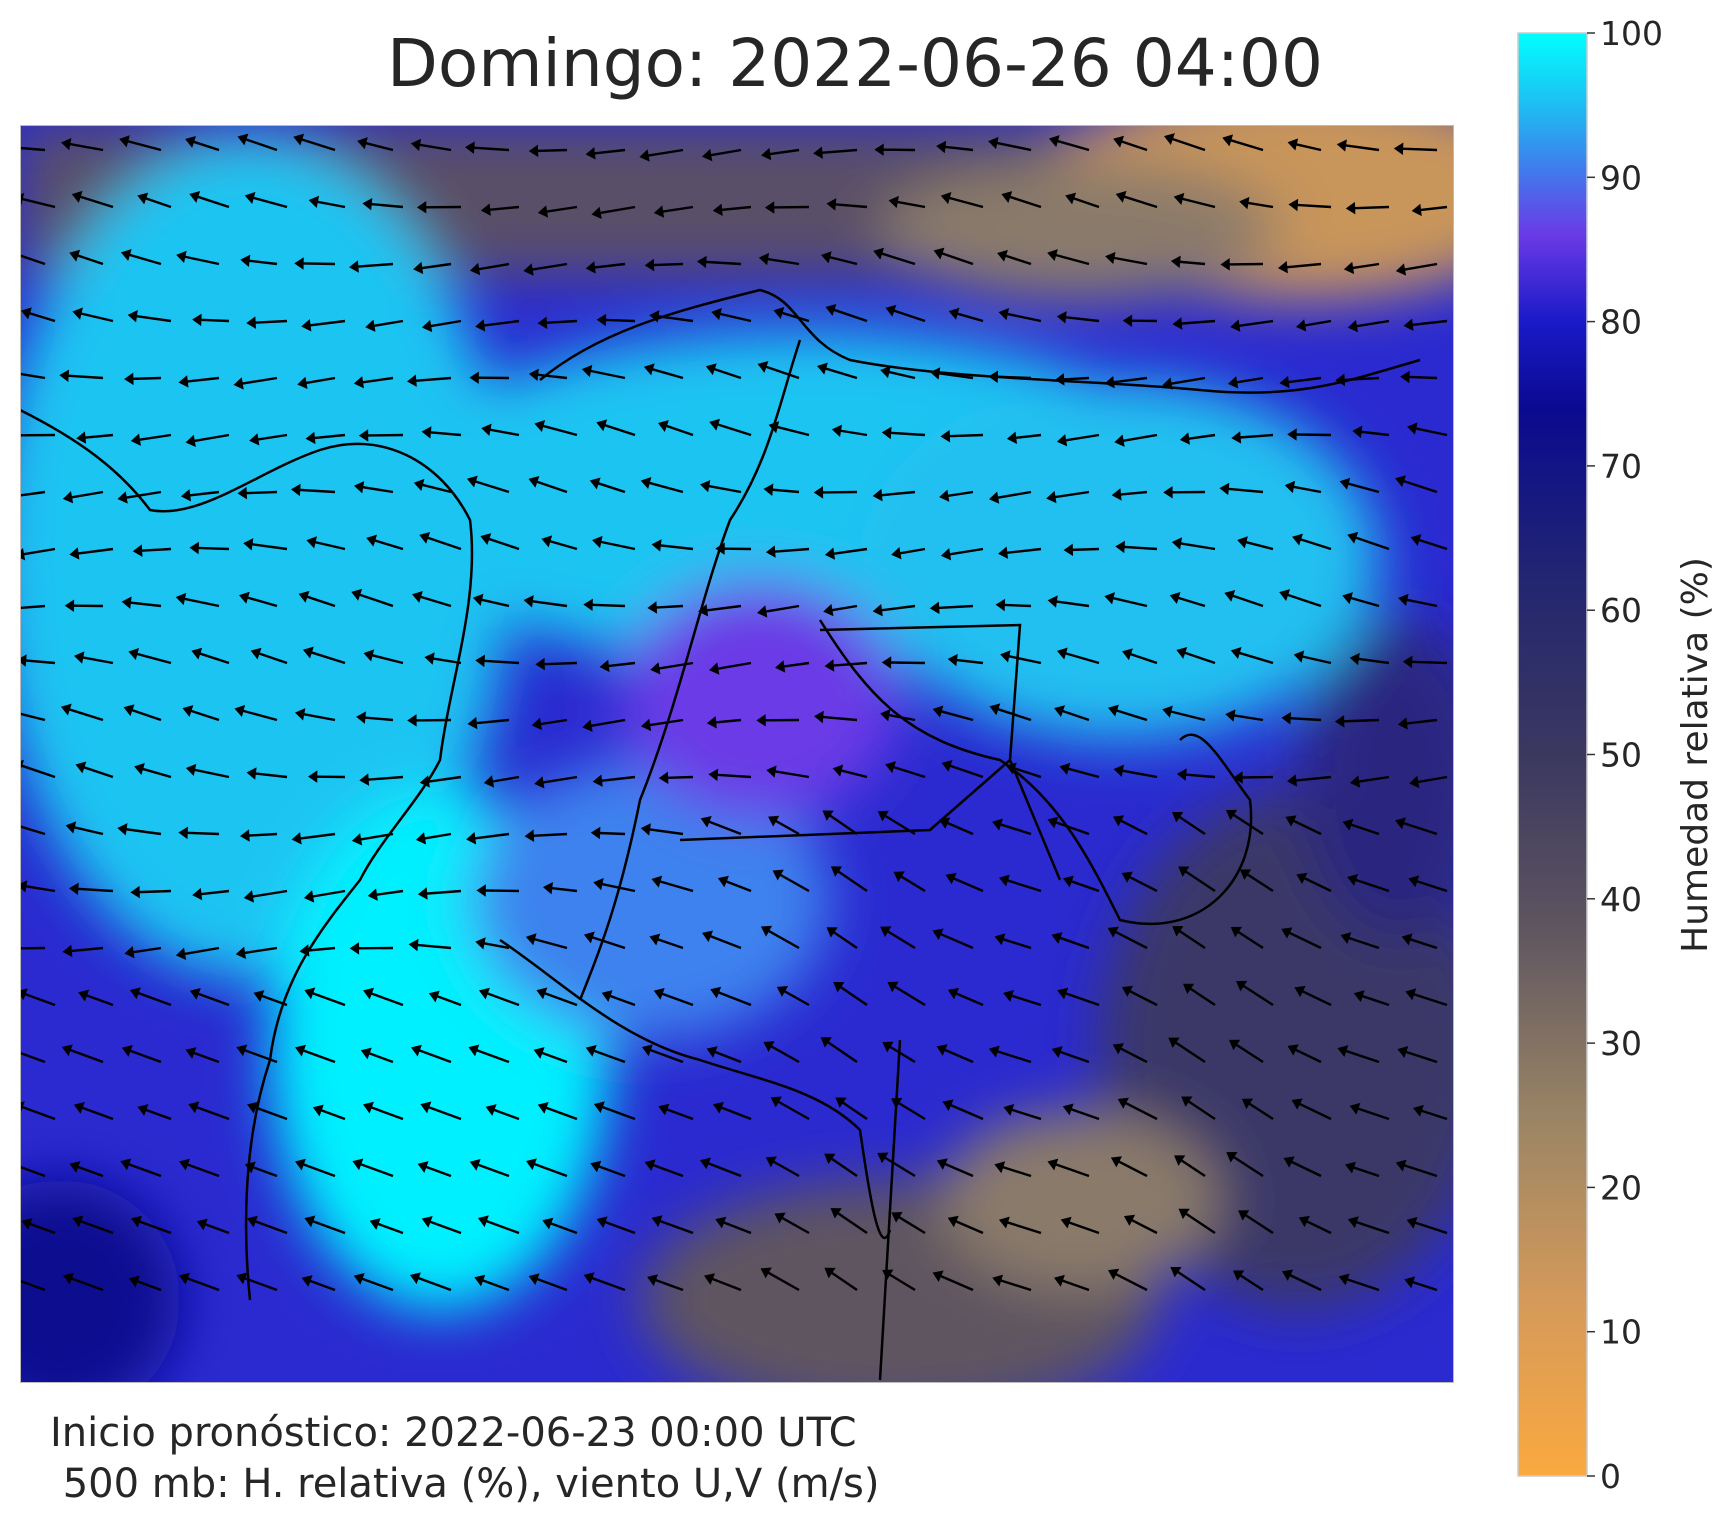 The height and width of the screenshot is (1514, 1717). What do you see at coordinates (1621, 899) in the screenshot?
I see `colorbar-tick-label: 40` at bounding box center [1621, 899].